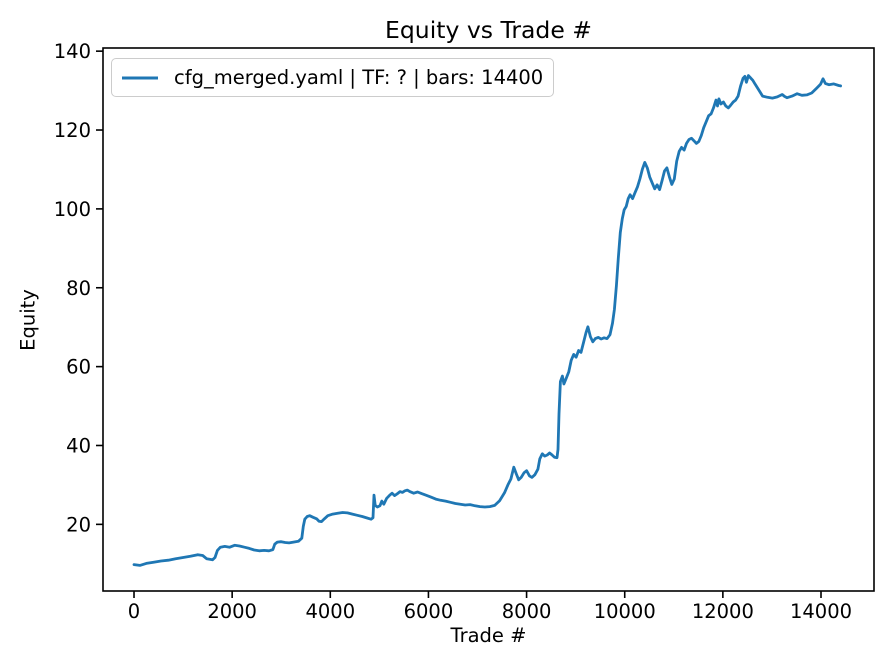  Describe the element at coordinates (821, 611) in the screenshot. I see `x-tick-label: 14000` at that location.